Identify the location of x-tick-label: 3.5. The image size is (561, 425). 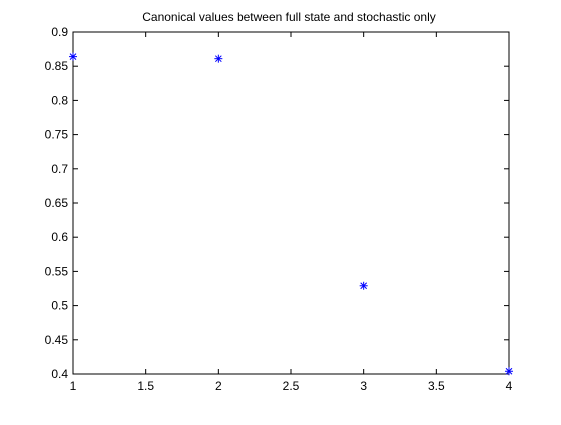
(436, 386).